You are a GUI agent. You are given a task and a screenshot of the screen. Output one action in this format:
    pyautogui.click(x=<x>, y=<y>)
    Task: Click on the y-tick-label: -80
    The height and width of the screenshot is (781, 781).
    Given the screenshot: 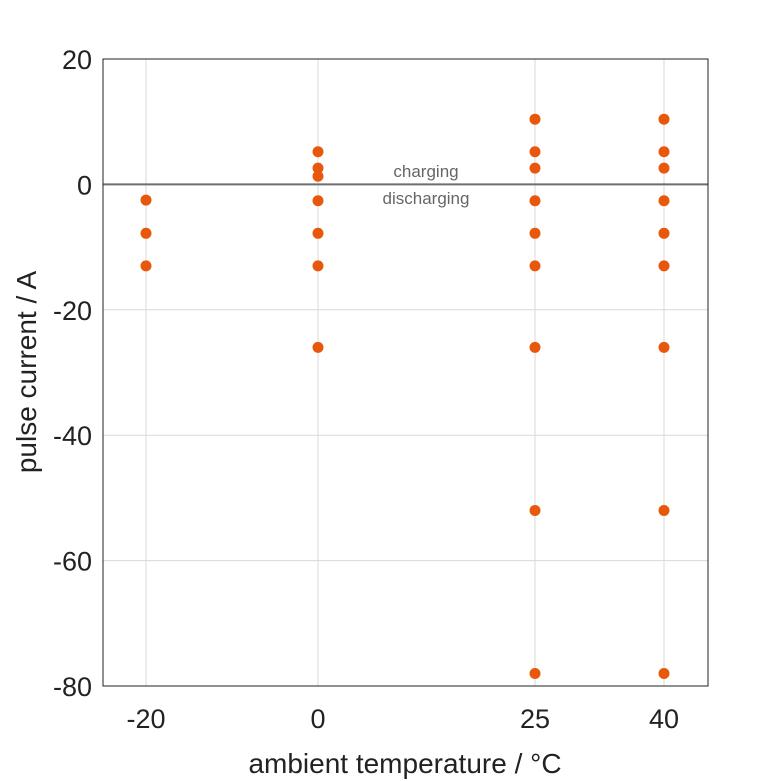 What is the action you would take?
    pyautogui.click(x=72, y=687)
    